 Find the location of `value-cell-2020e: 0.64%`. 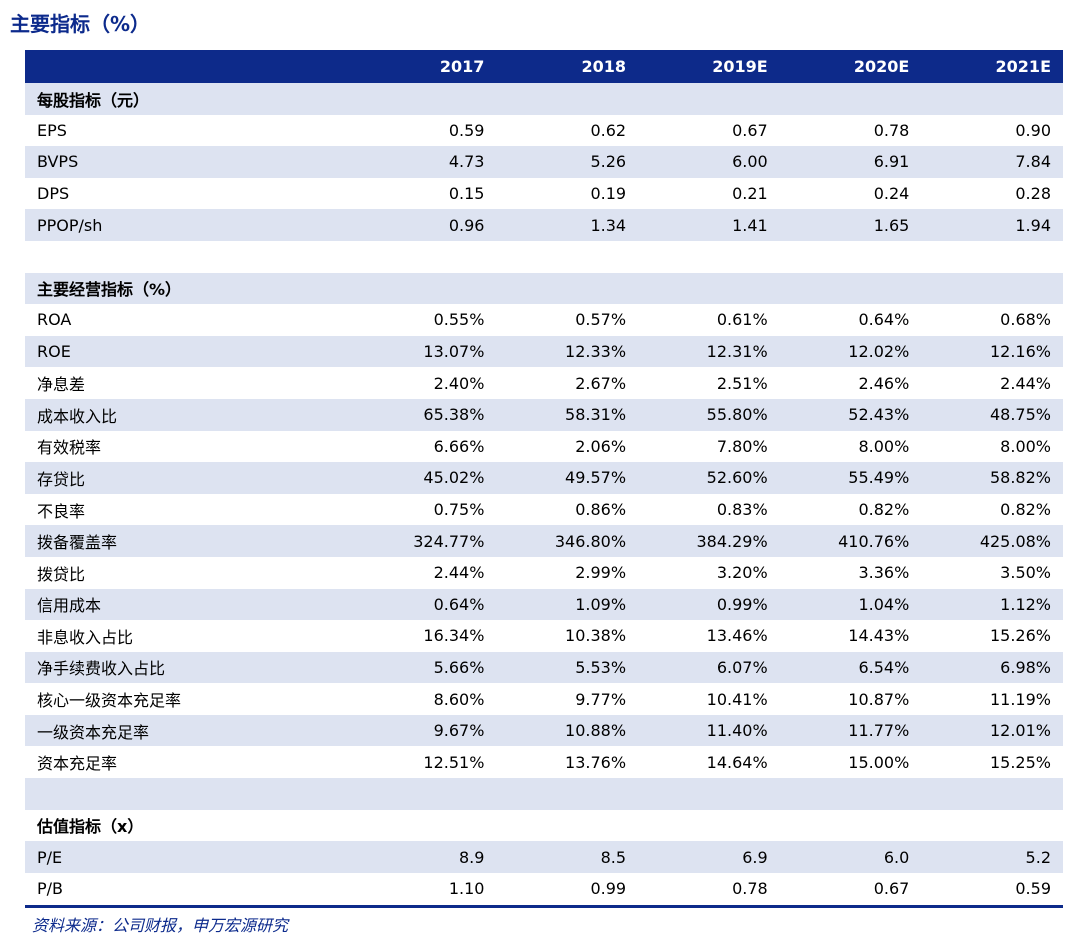

value-cell-2020e: 0.64% is located at coordinates (884, 320).